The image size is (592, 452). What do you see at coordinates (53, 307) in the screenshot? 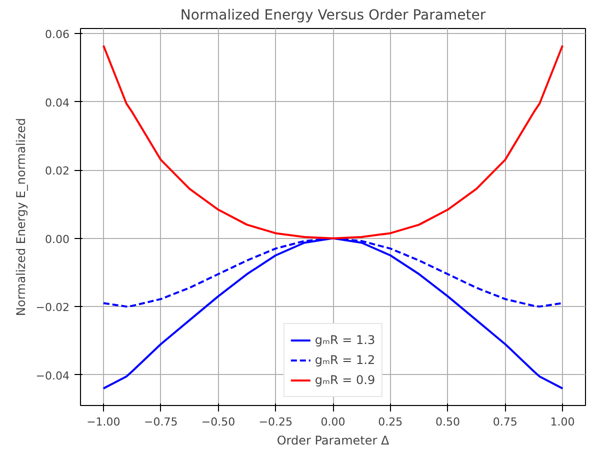
I see `y-tick-label: −0.02` at bounding box center [53, 307].